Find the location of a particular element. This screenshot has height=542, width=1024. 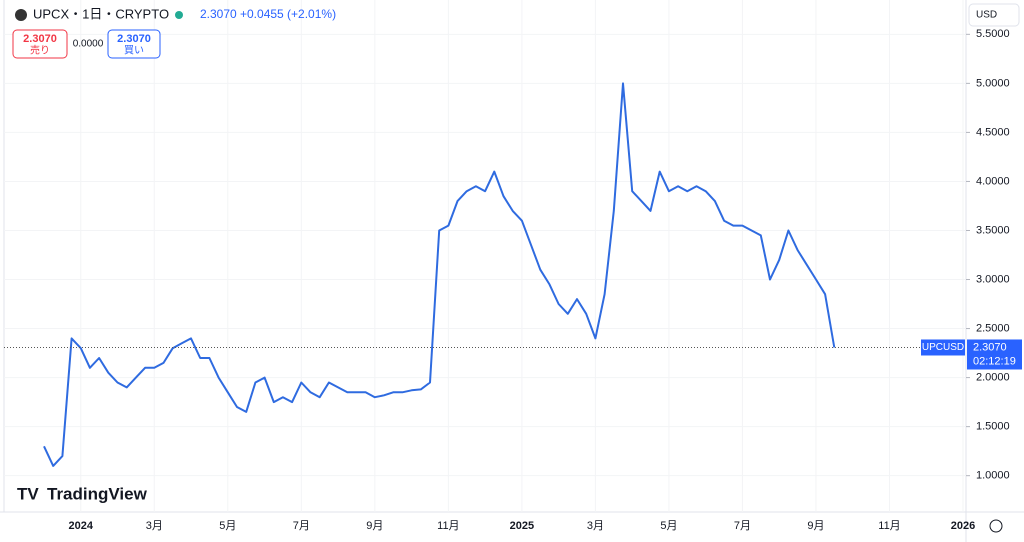

spread: 0.0000 is located at coordinates (88, 44).